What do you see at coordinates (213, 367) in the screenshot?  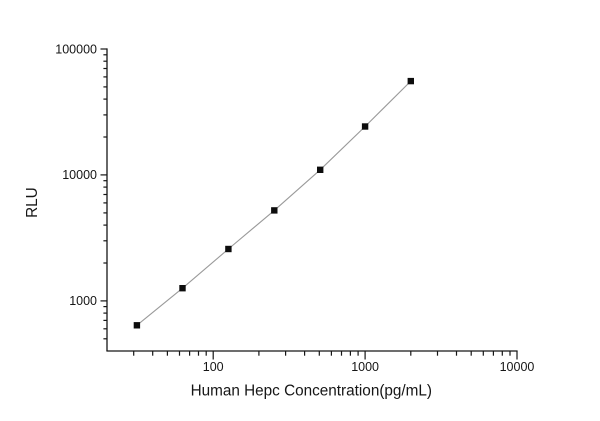 I see `svg-text: 100` at bounding box center [213, 367].